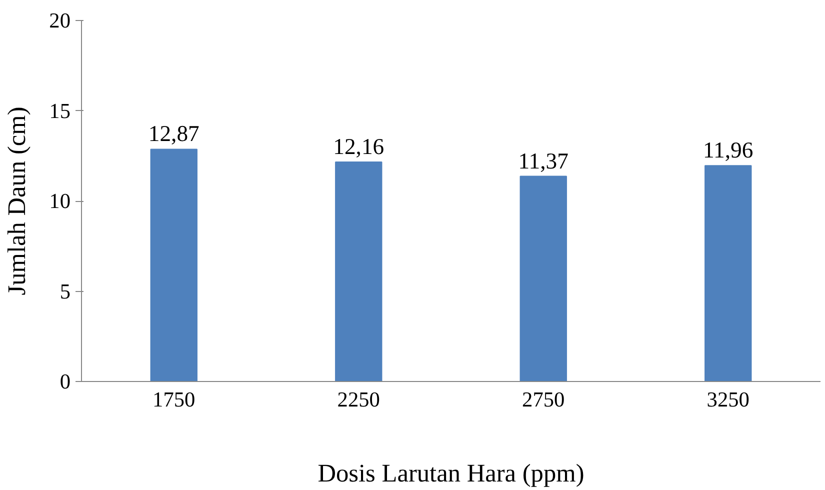  I want to click on data-label: 12,87, so click(174, 133).